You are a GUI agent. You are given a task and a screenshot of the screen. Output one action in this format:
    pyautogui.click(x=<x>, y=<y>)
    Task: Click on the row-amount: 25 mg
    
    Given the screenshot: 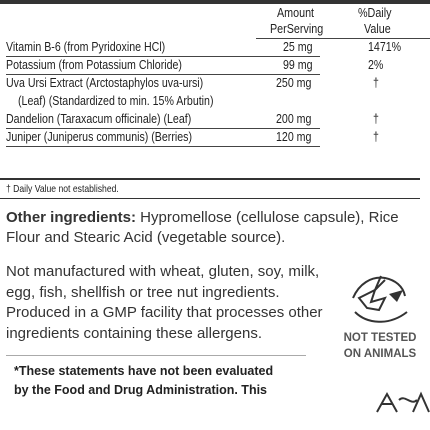 What is the action you would take?
    pyautogui.click(x=298, y=47)
    